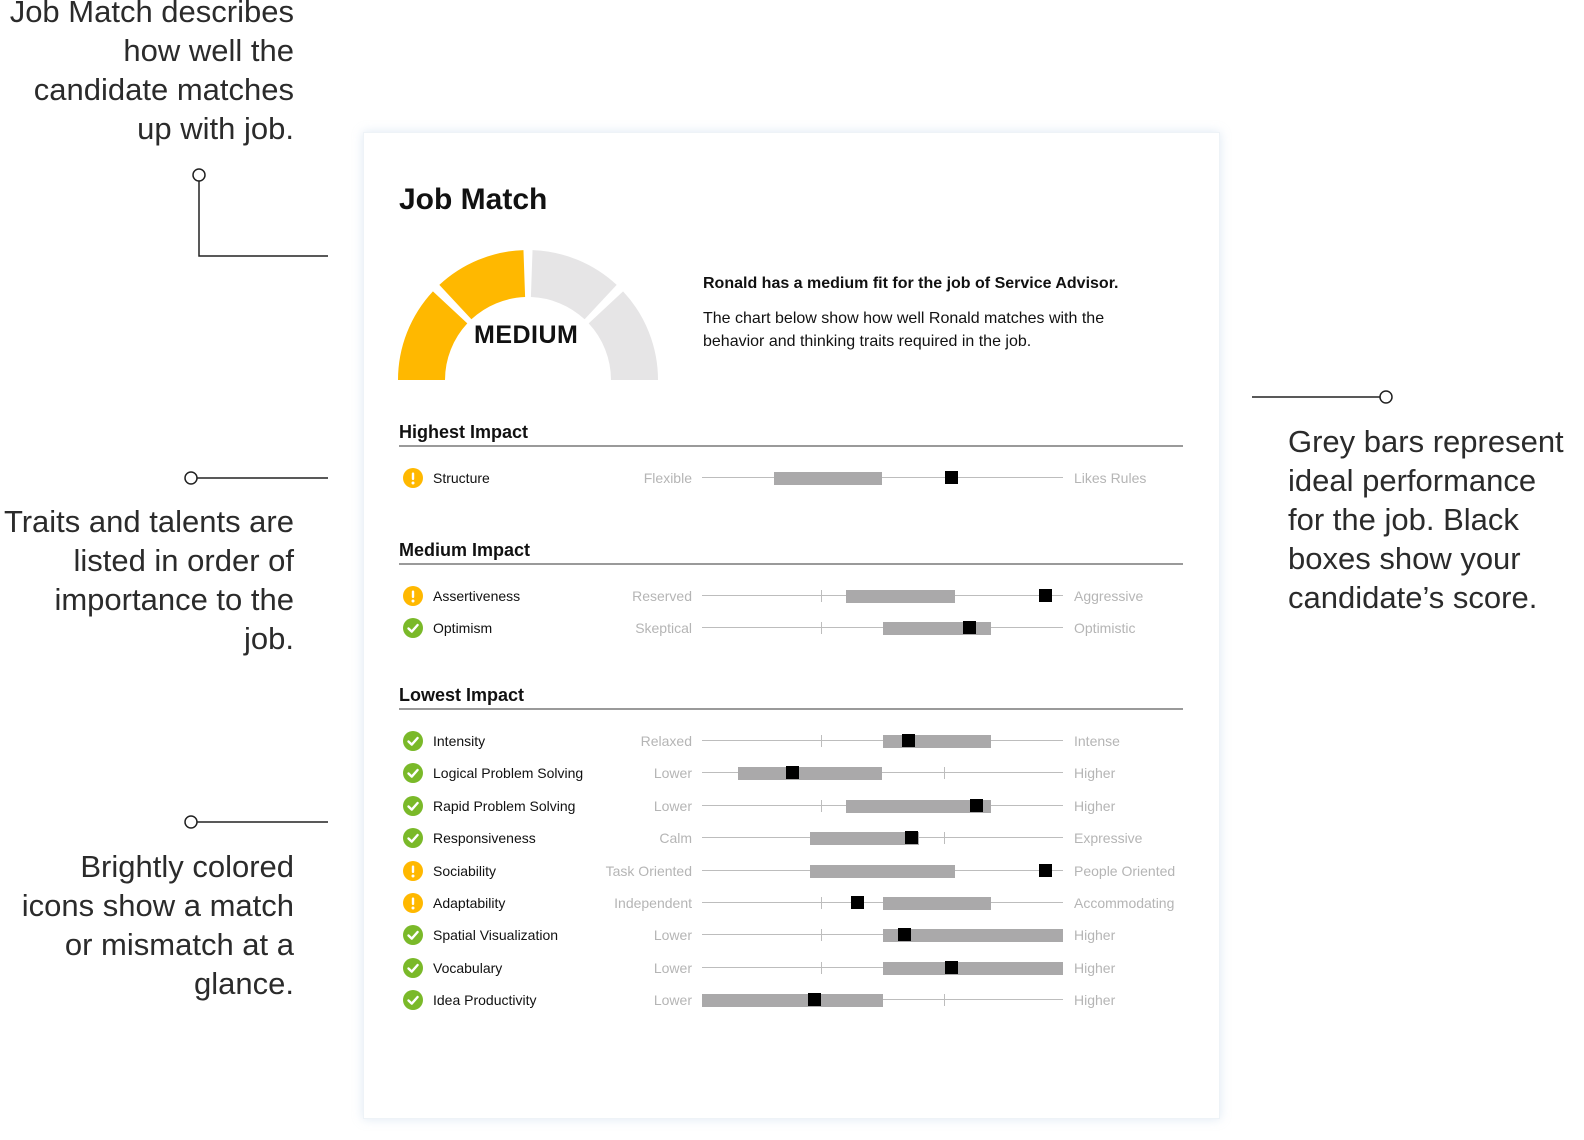 Image resolution: width=1584 pixels, height=1140 pixels. Describe the element at coordinates (463, 628) in the screenshot. I see `trait-name: Optimism` at that location.